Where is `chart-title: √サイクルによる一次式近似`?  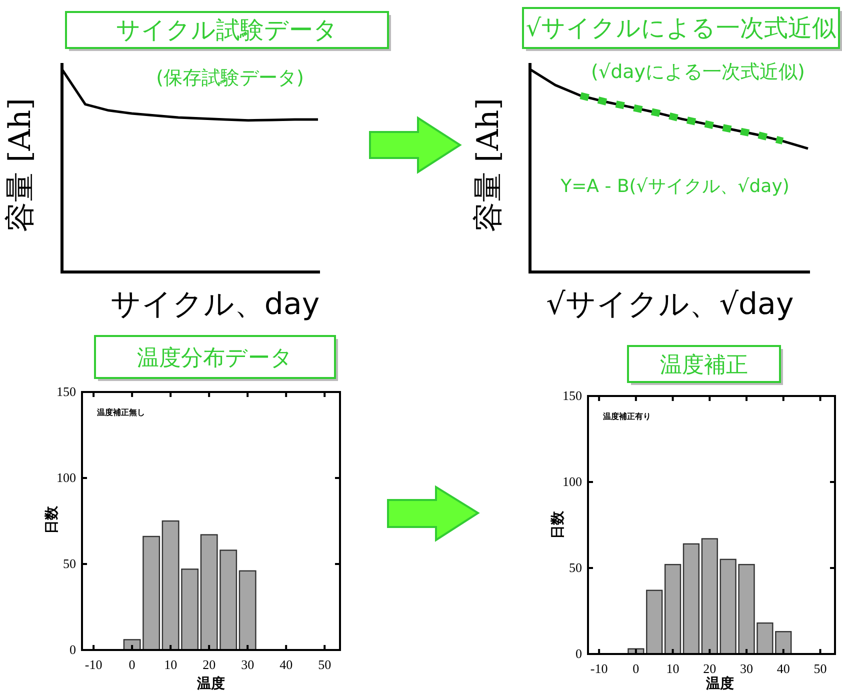
chart-title: √サイクルによる一次式近似 is located at coordinates (682, 28).